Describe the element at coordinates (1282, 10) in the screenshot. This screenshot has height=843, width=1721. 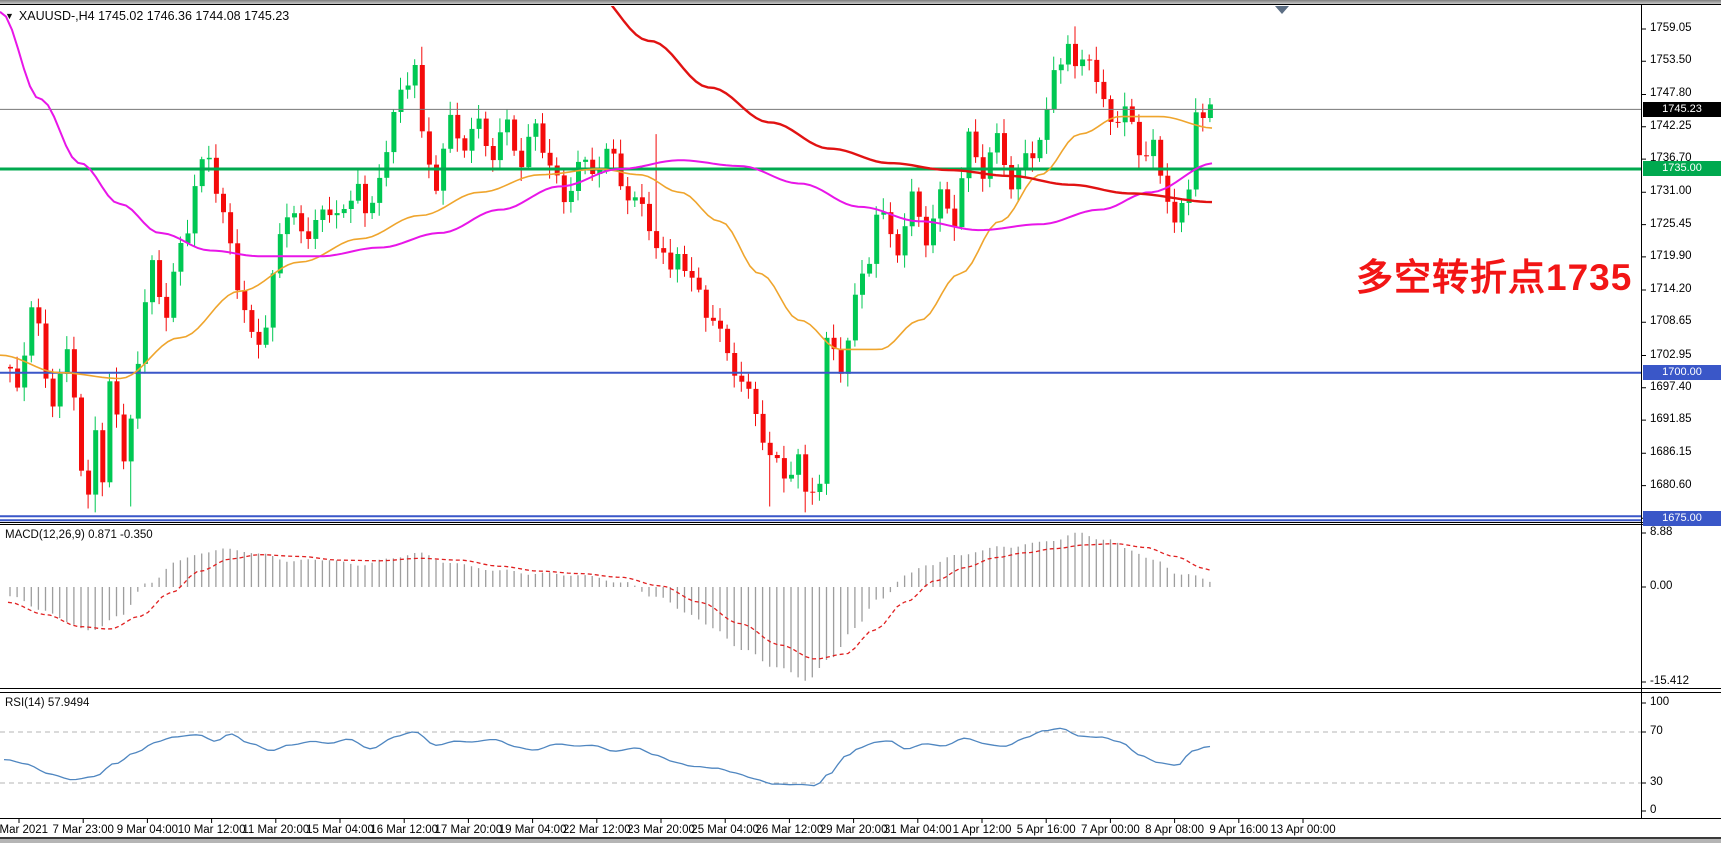
I see `chart-shift-marker-icon` at that location.